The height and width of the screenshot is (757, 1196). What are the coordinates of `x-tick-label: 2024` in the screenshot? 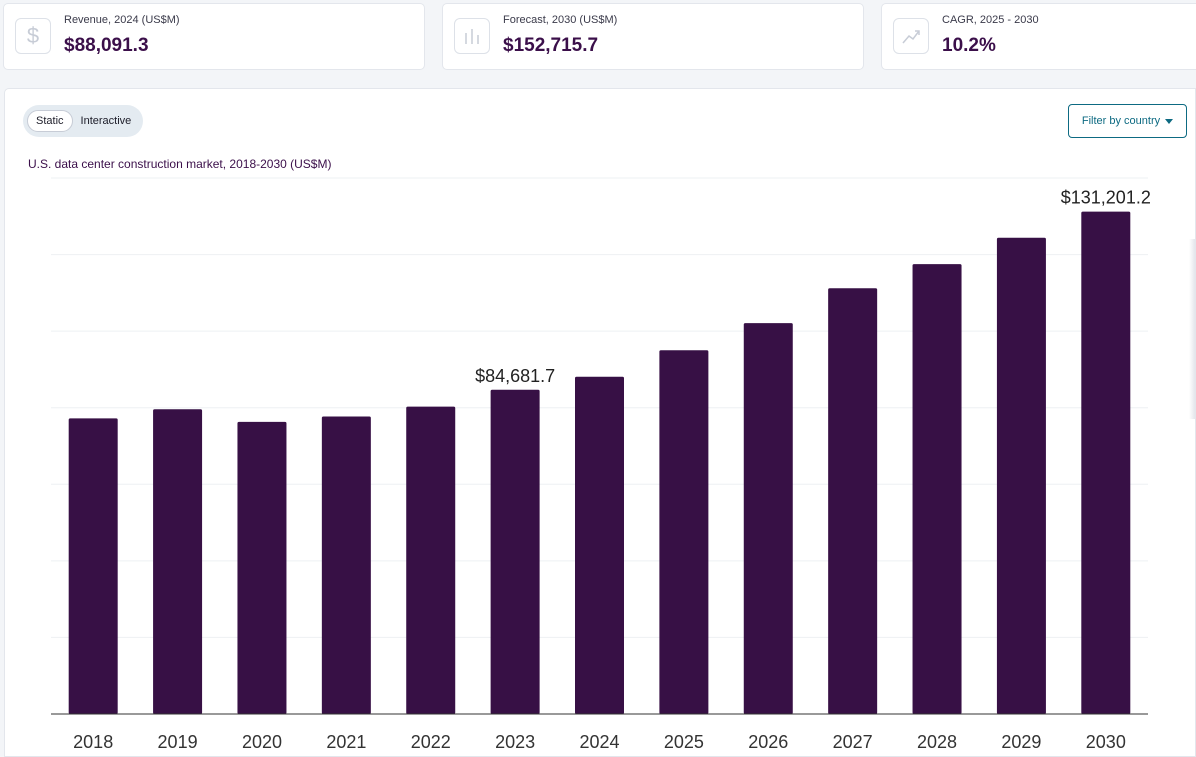 It's located at (599, 742).